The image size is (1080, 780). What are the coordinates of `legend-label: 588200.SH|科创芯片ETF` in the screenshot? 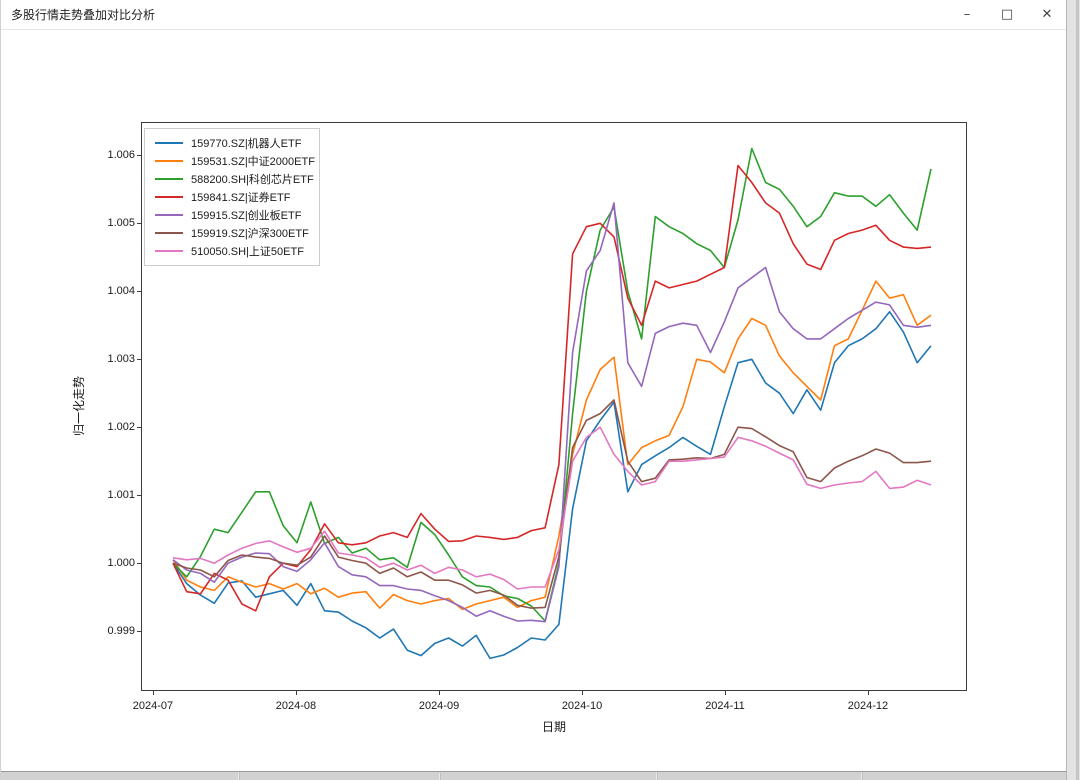 It's located at (252, 180).